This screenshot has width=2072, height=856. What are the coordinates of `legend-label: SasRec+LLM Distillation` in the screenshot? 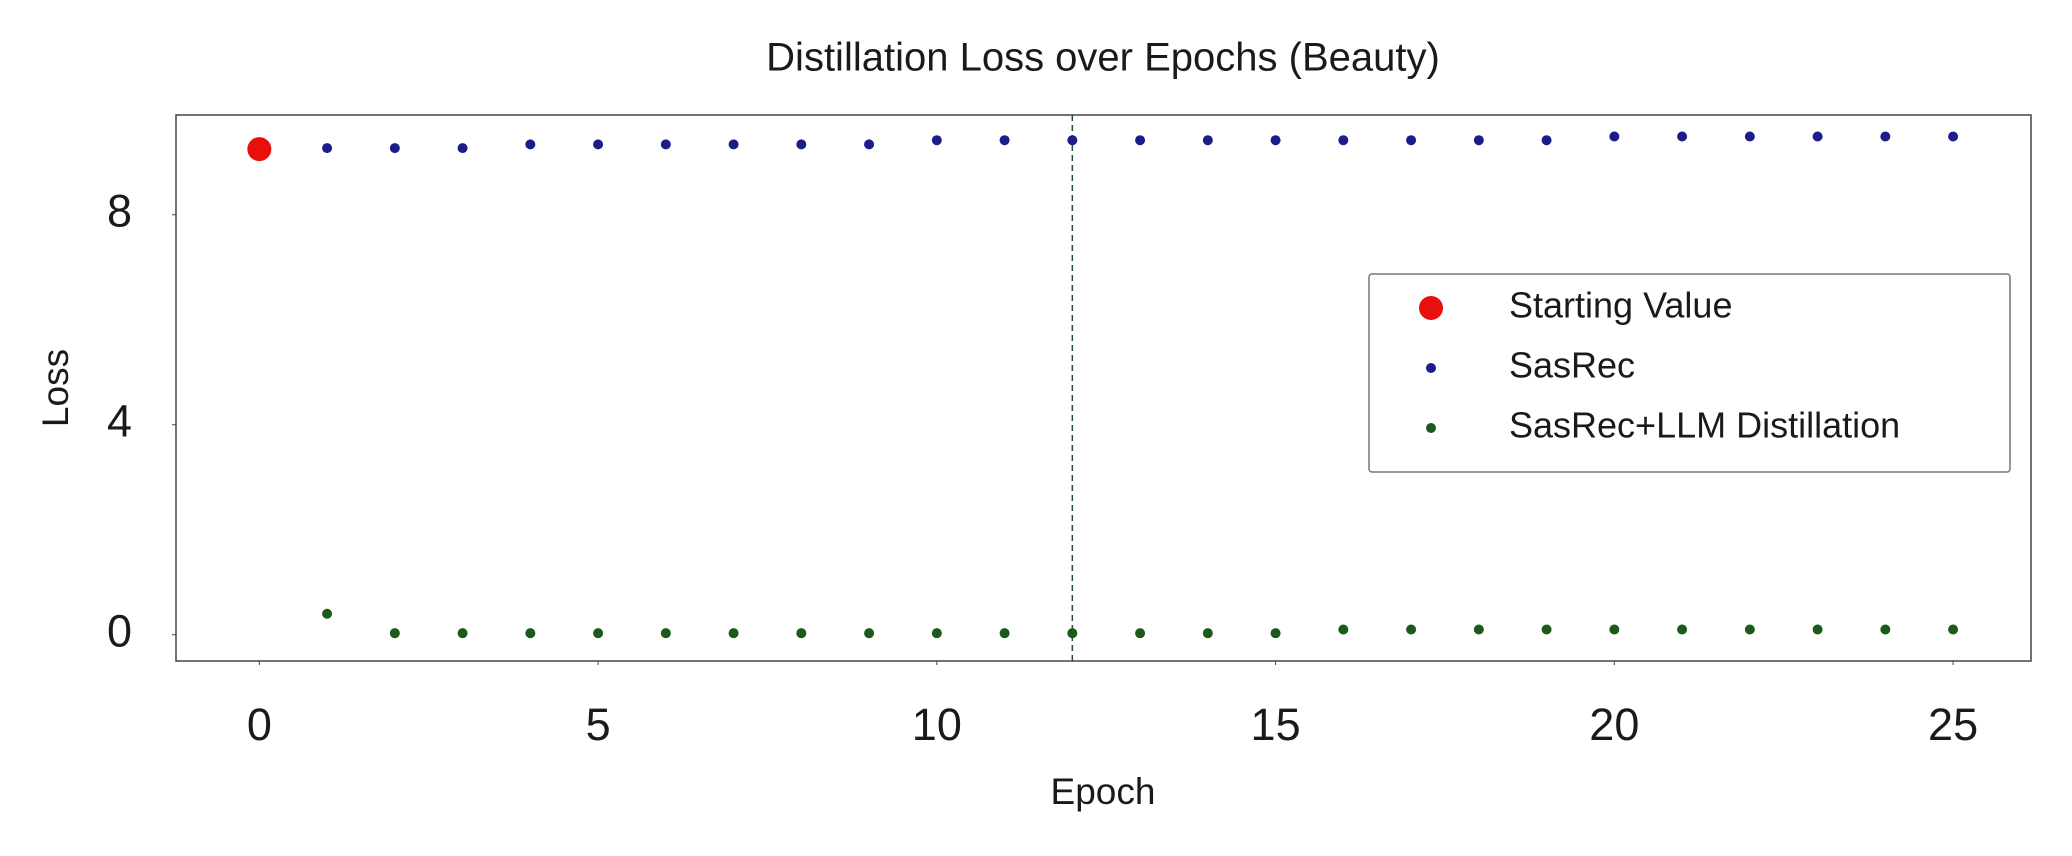 It's located at (1704, 425).